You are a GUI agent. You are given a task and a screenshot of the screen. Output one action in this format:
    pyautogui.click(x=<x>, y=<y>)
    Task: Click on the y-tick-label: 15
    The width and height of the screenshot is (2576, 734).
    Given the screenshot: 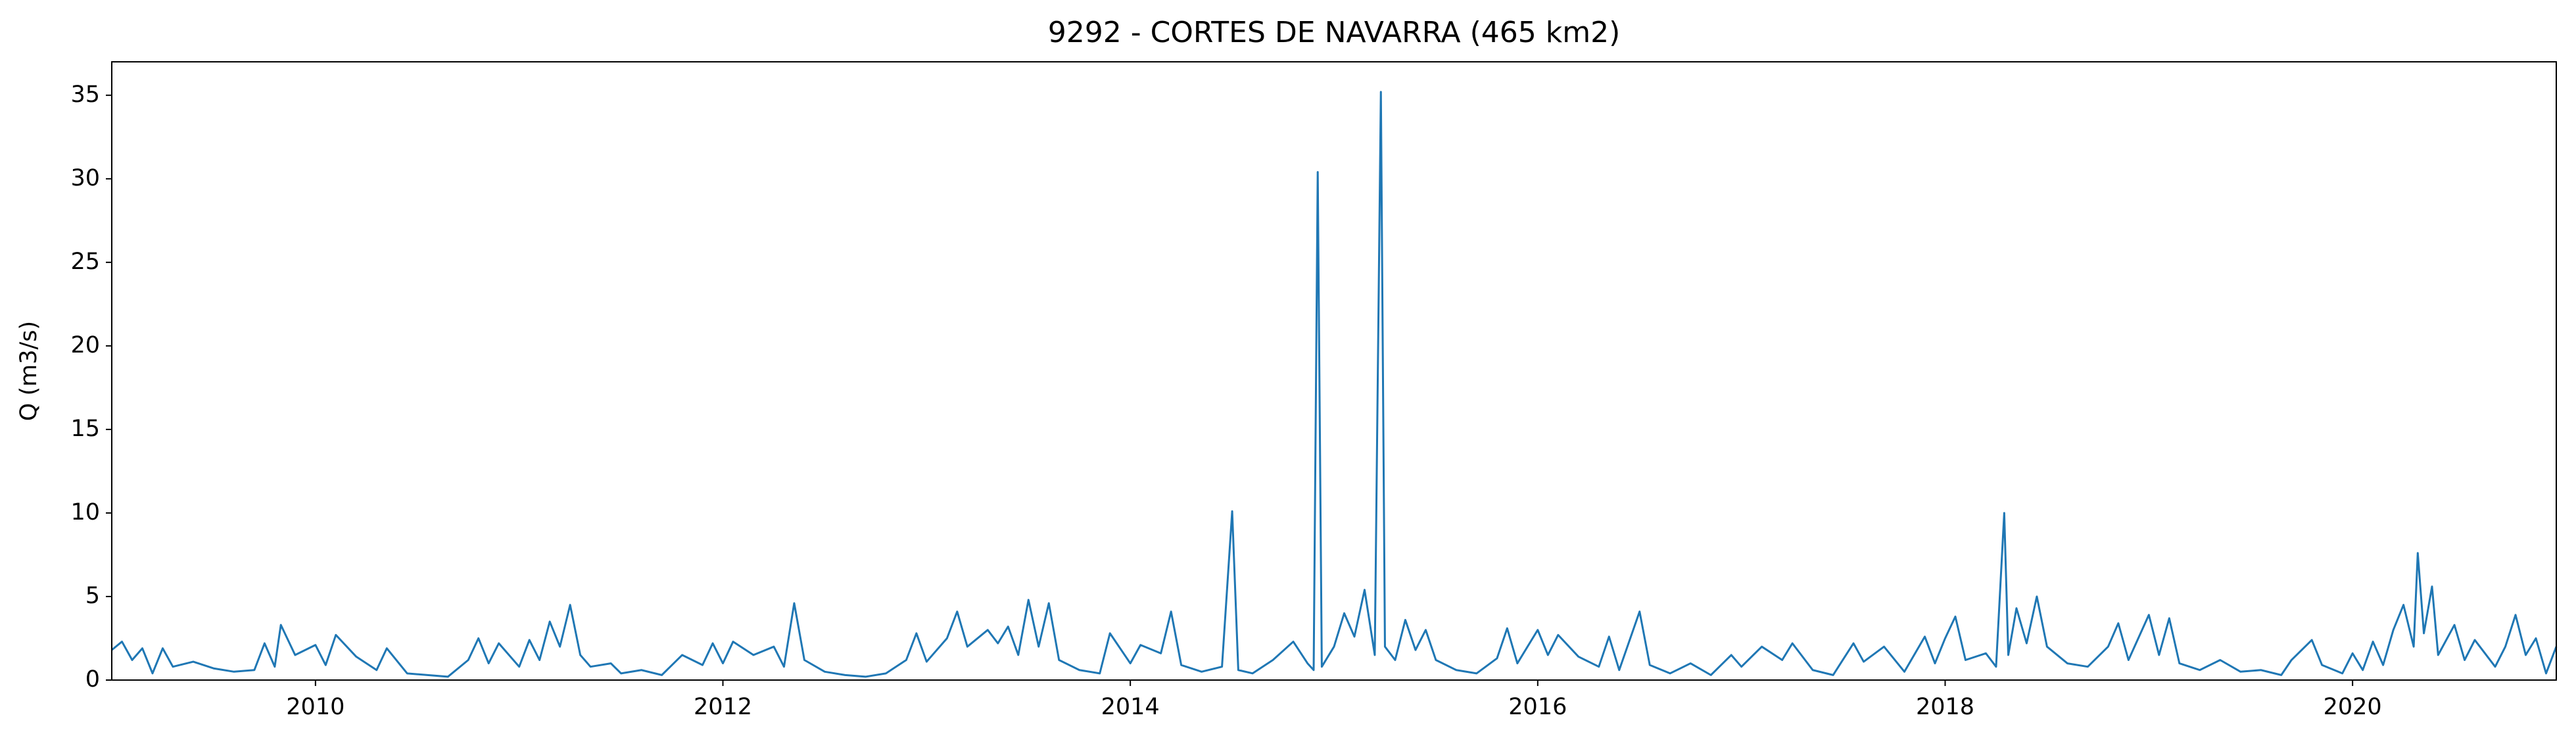 What is the action you would take?
    pyautogui.click(x=85, y=429)
    